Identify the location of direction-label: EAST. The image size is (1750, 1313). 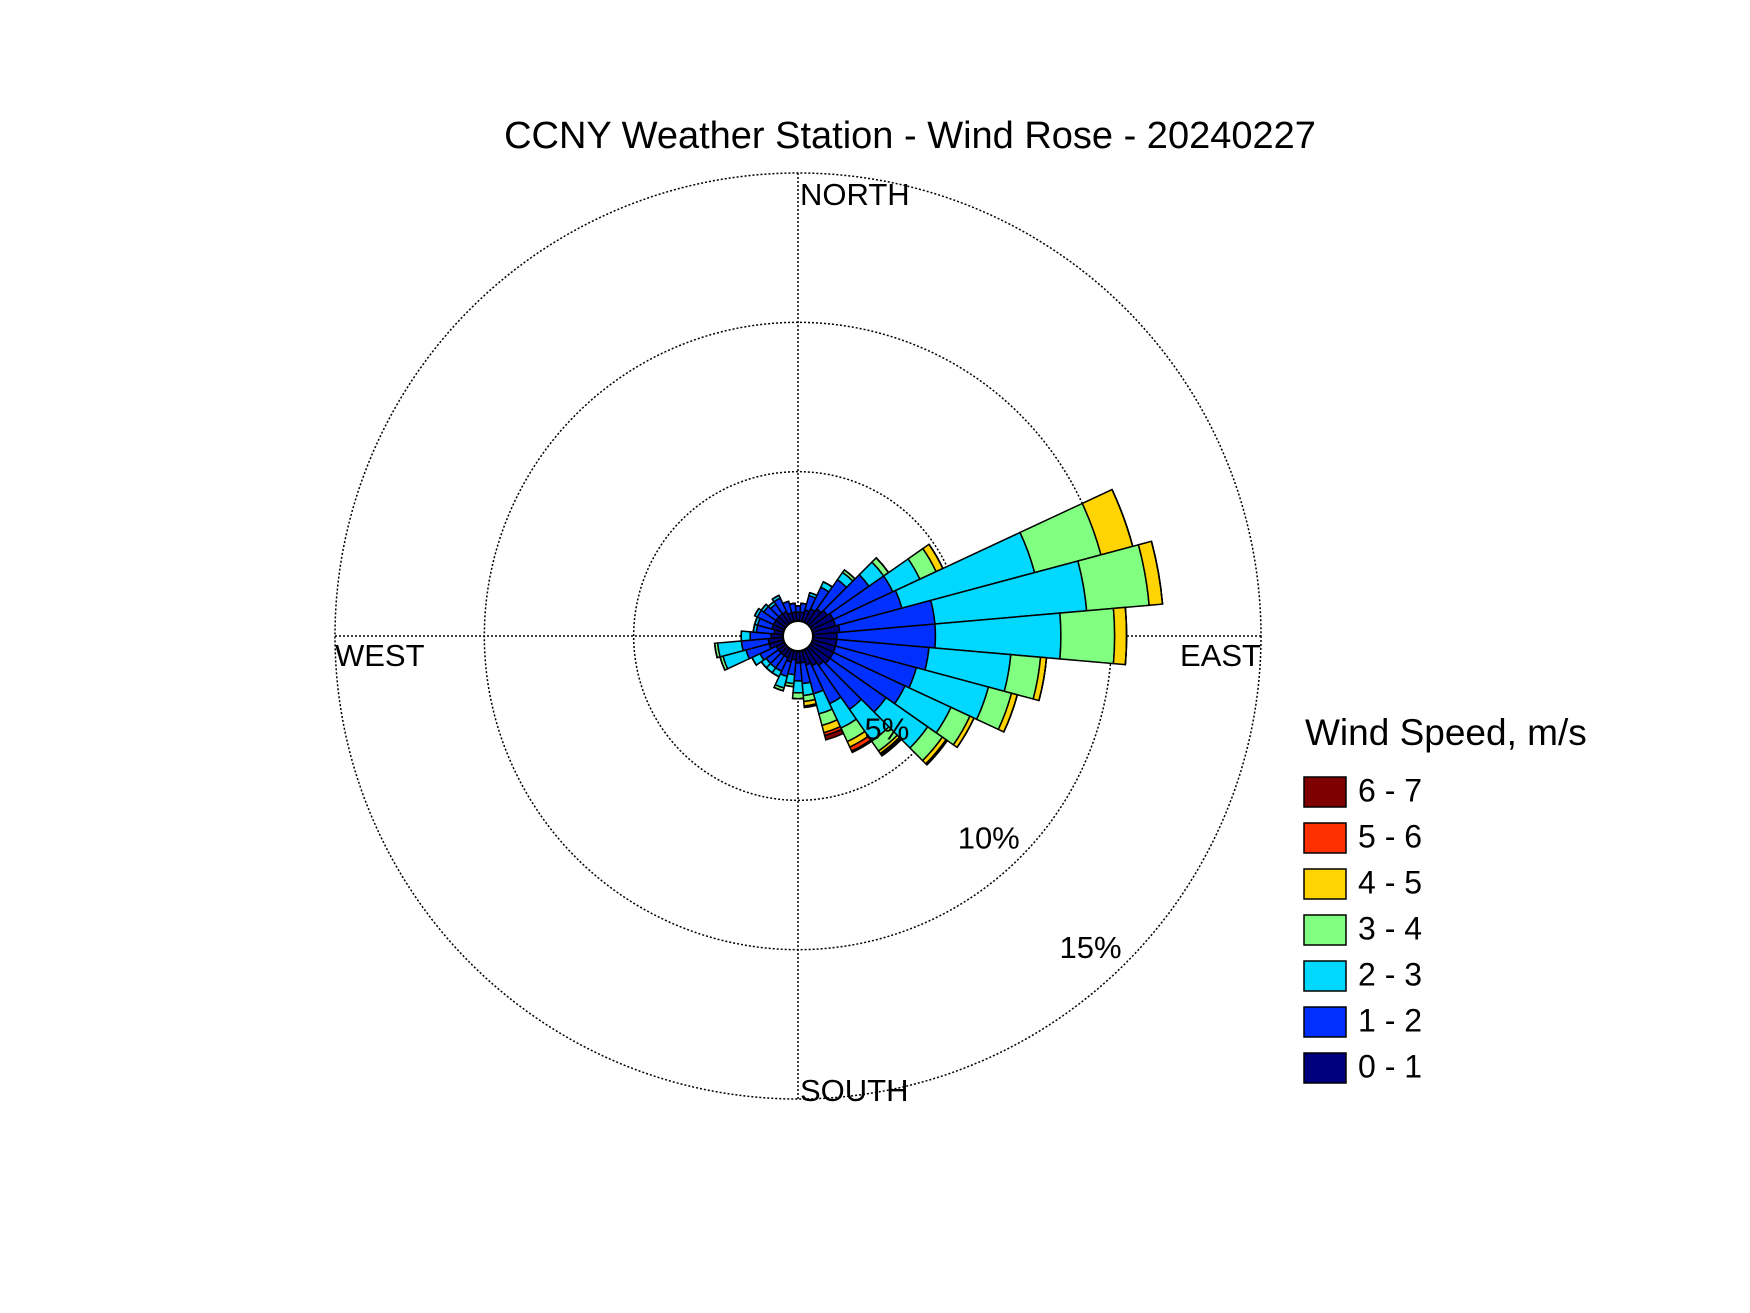
(1220, 655).